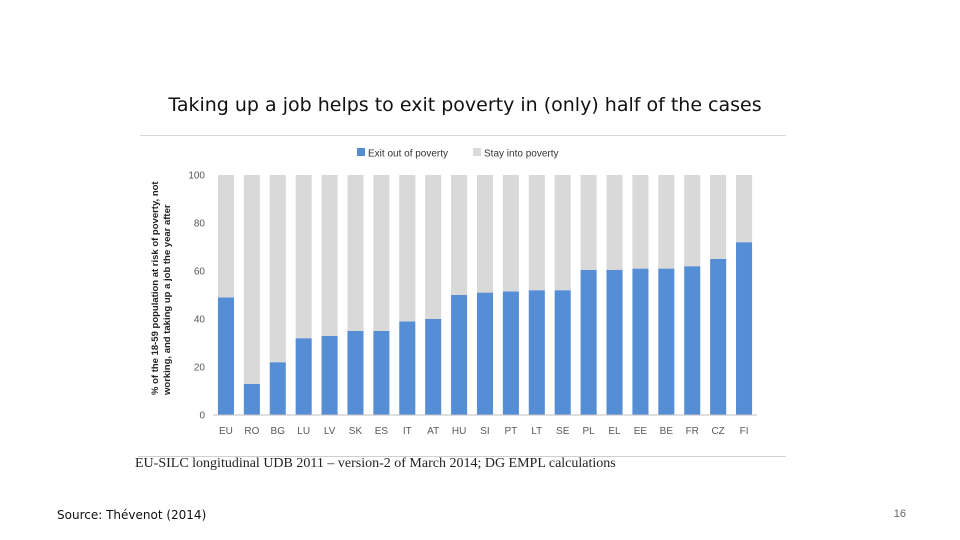  What do you see at coordinates (251, 279) in the screenshot?
I see `bar-ro-stay` at bounding box center [251, 279].